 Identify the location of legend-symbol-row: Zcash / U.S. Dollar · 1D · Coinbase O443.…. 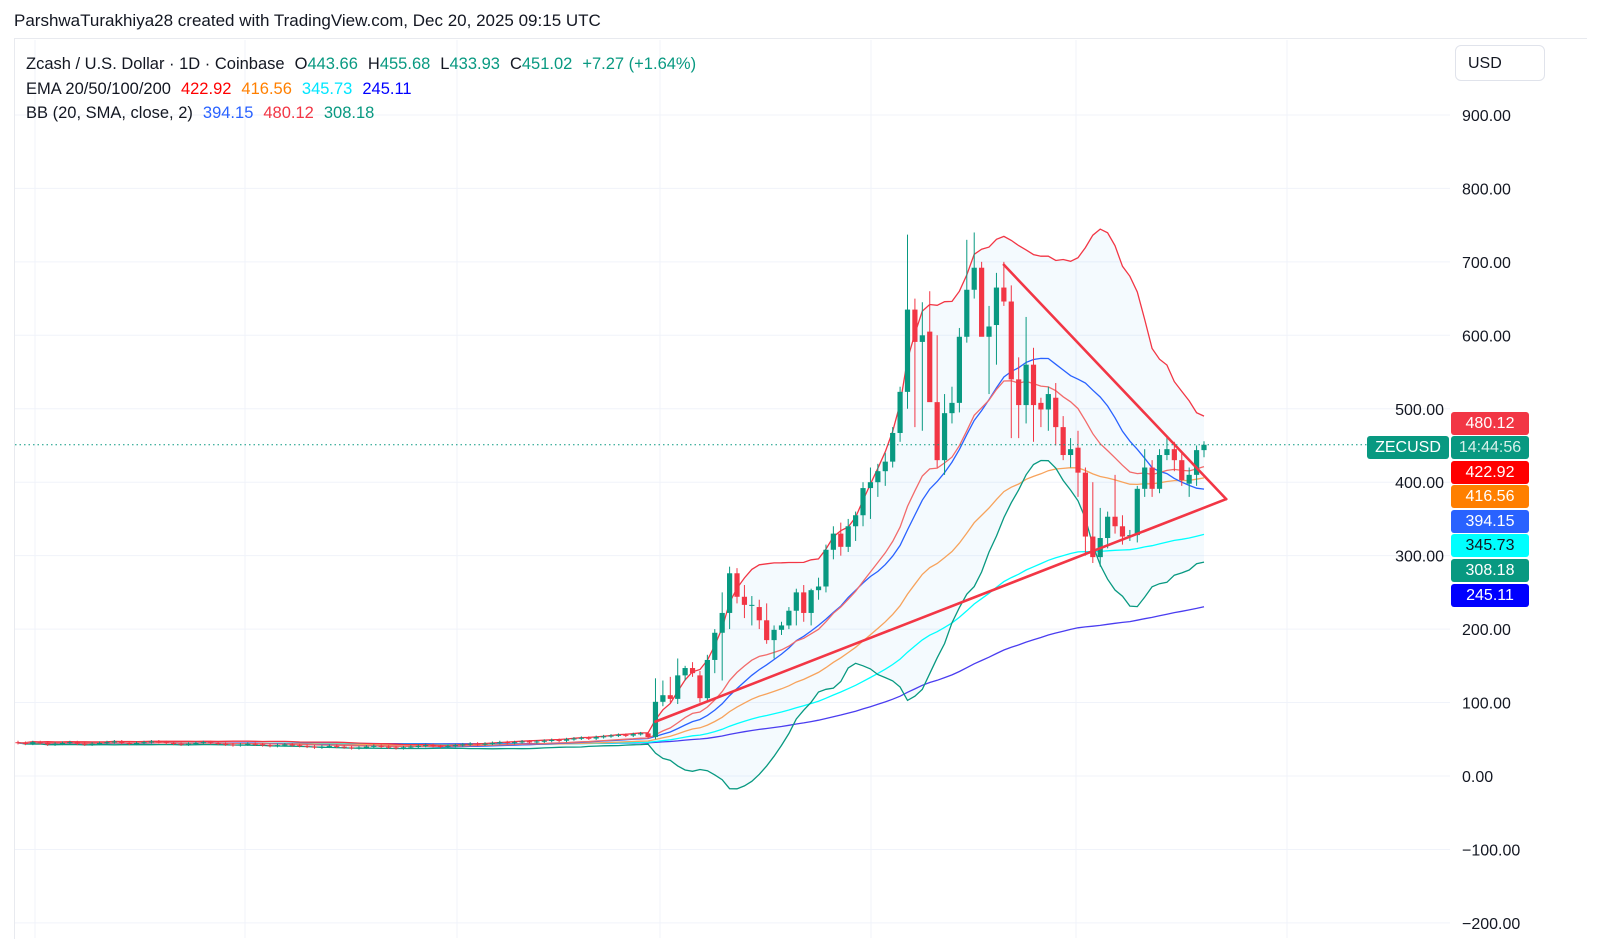
(363, 64).